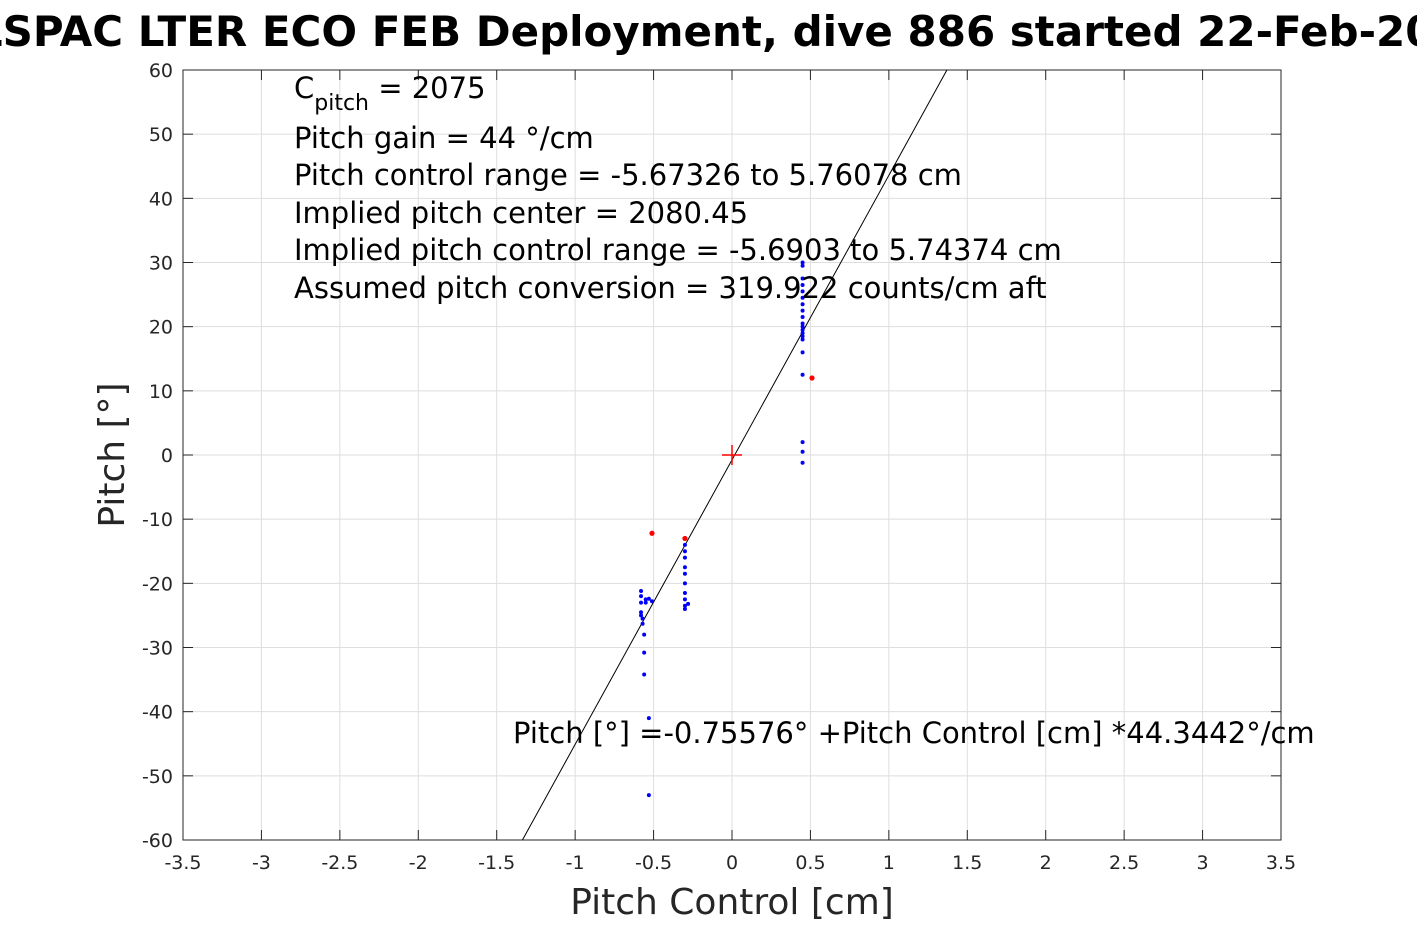  What do you see at coordinates (727, 529) in the screenshot?
I see `data-points` at bounding box center [727, 529].